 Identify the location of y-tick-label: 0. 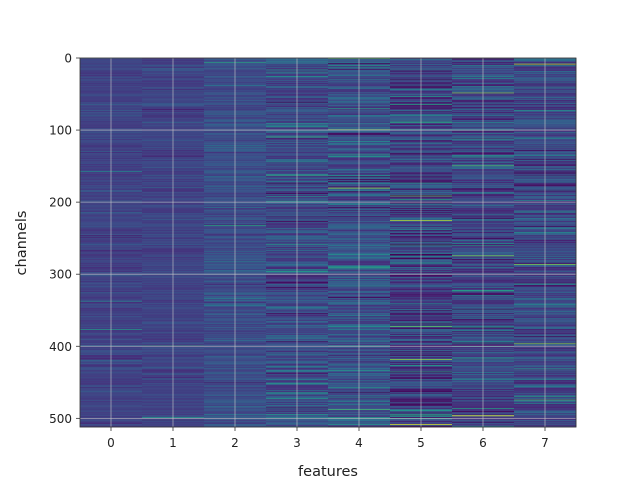
(68, 59).